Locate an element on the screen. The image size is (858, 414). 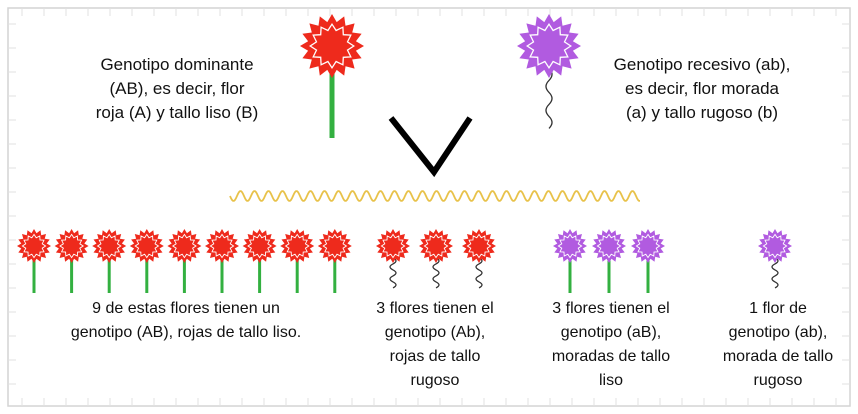
recessive-line-2: es decir, flor morada is located at coordinates (701, 88).